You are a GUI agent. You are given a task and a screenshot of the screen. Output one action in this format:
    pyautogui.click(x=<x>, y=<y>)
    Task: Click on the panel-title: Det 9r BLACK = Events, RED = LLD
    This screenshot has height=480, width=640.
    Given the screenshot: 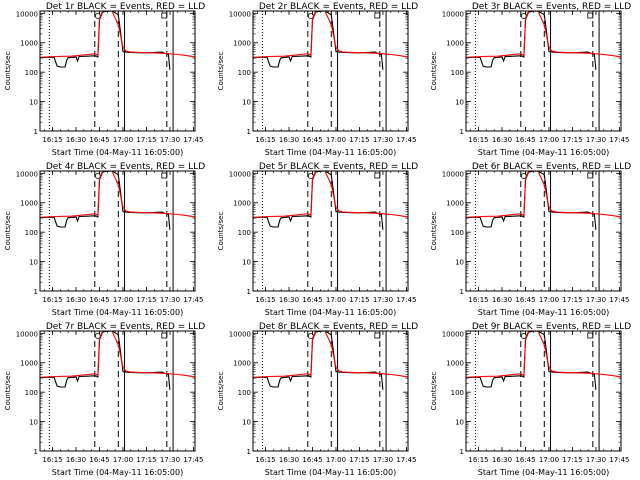 What is the action you would take?
    pyautogui.click(x=551, y=327)
    